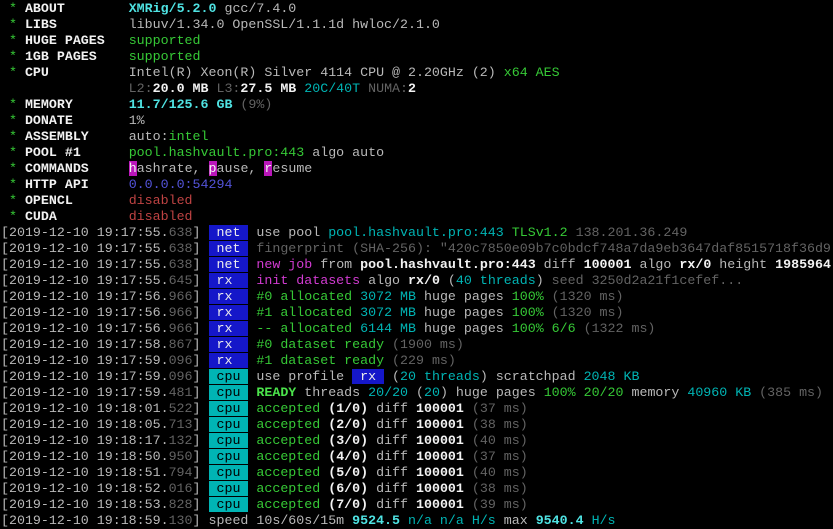 Image resolution: width=833 pixels, height=529 pixels. I want to click on text-segment: (1900 ms), so click(424, 344).